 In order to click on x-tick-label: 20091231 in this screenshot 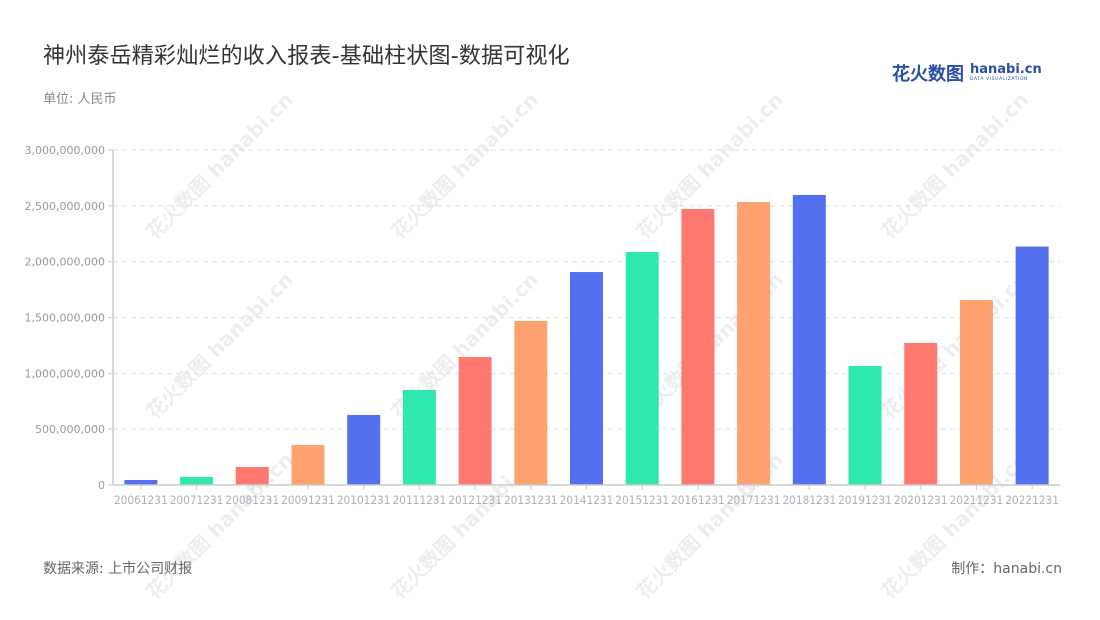, I will do `click(308, 500)`.